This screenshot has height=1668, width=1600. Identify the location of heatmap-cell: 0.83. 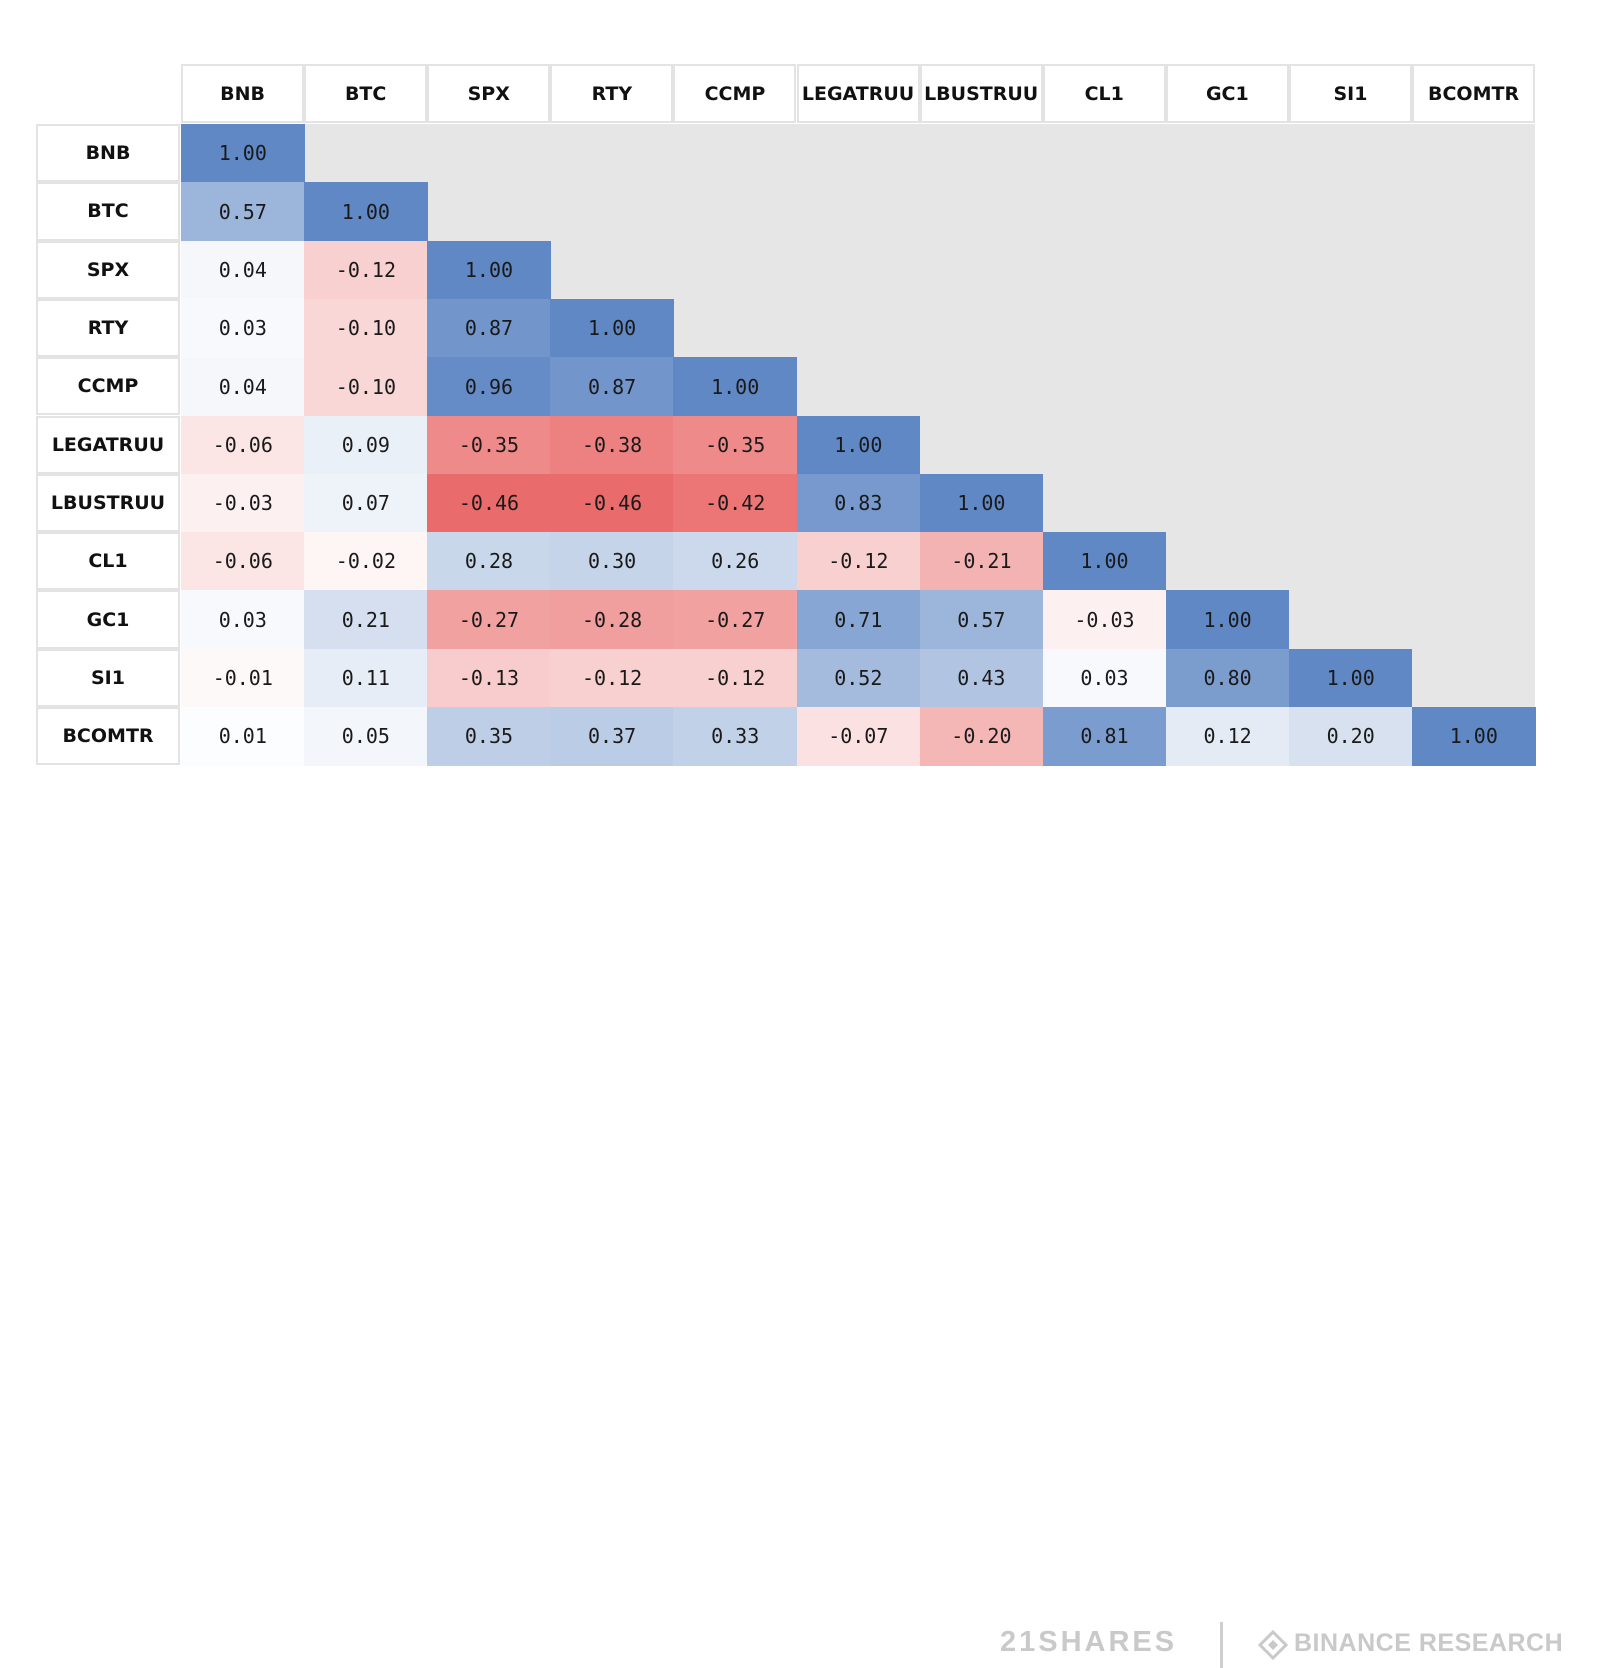
(858, 503).